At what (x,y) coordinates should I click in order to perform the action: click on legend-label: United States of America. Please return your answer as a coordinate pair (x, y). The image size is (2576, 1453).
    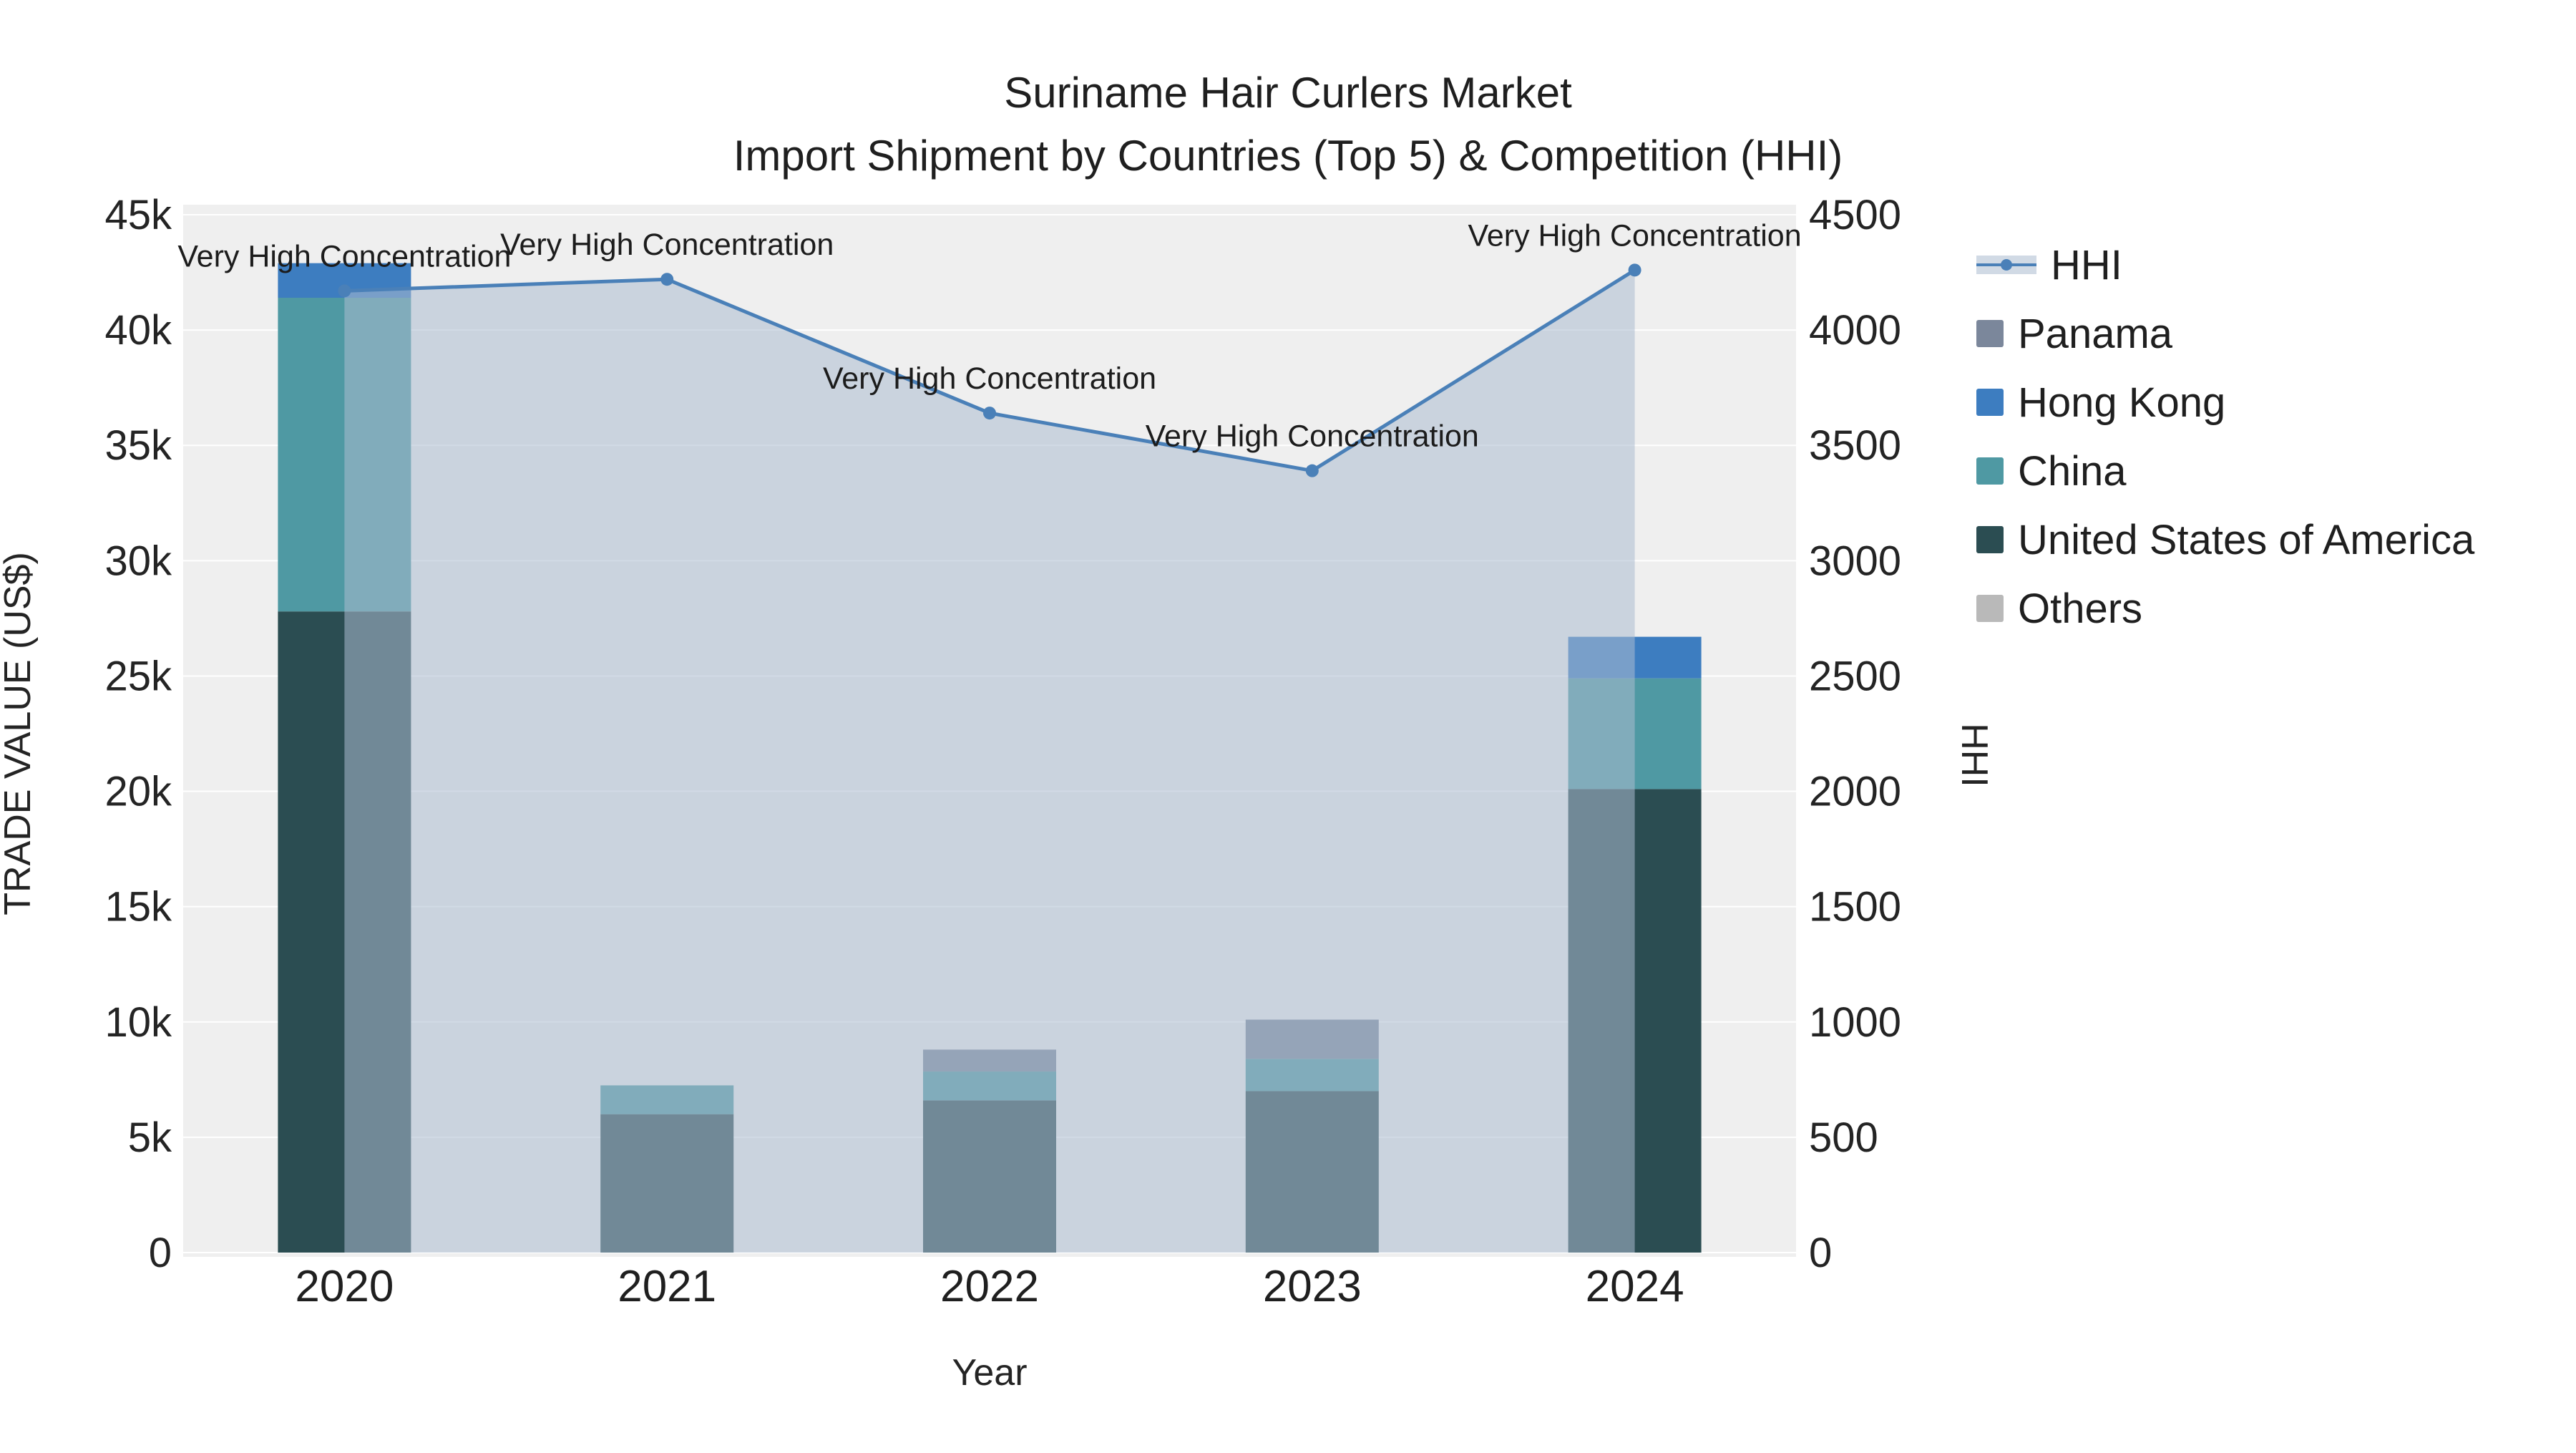
    Looking at the image, I should click on (2246, 539).